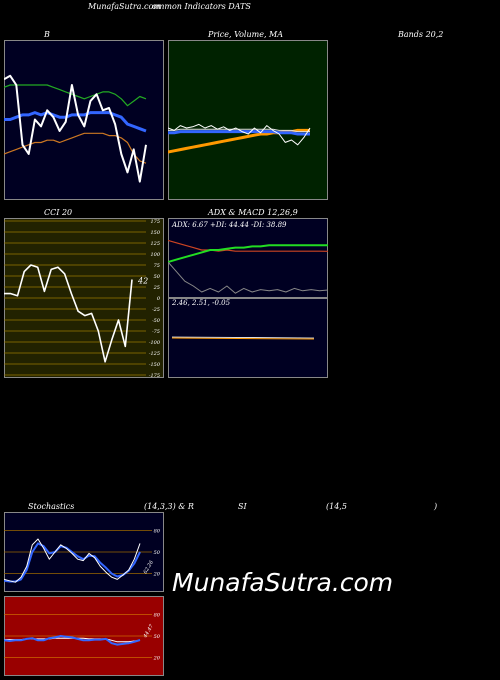 This screenshot has width=500, height=680. I want to click on tick-label: -100, so click(155, 343).